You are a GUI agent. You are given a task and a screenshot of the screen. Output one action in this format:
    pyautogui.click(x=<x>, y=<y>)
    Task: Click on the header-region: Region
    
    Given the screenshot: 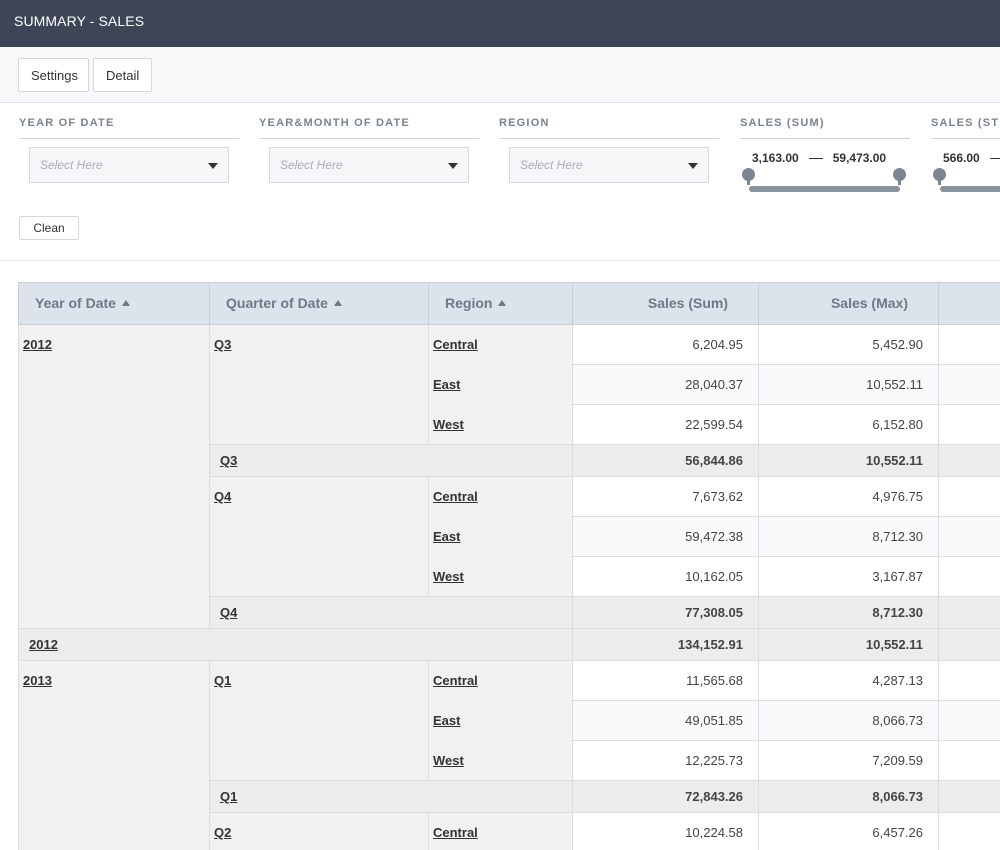 What is the action you would take?
    pyautogui.click(x=501, y=303)
    